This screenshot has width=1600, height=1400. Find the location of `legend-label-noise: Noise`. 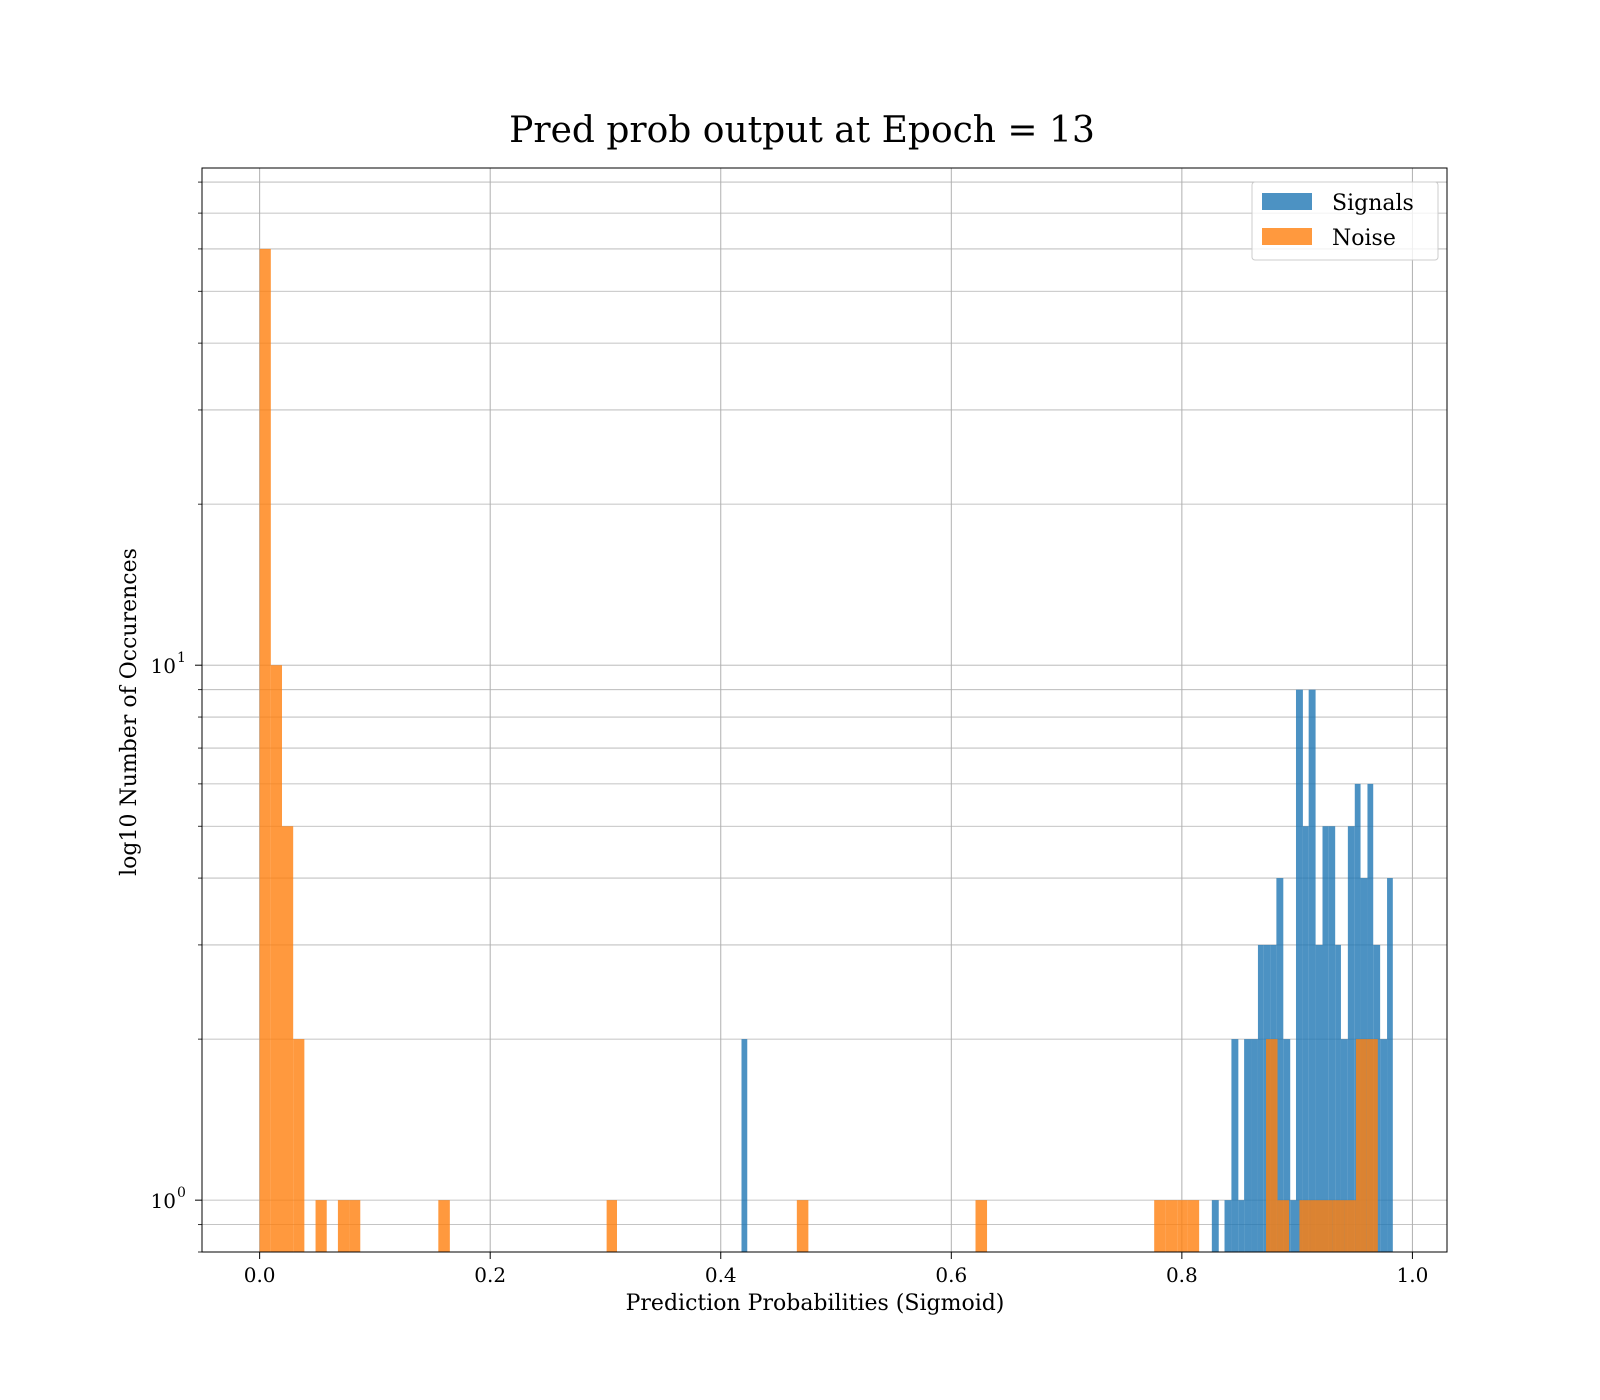

legend-label-noise: Noise is located at coordinates (1364, 238).